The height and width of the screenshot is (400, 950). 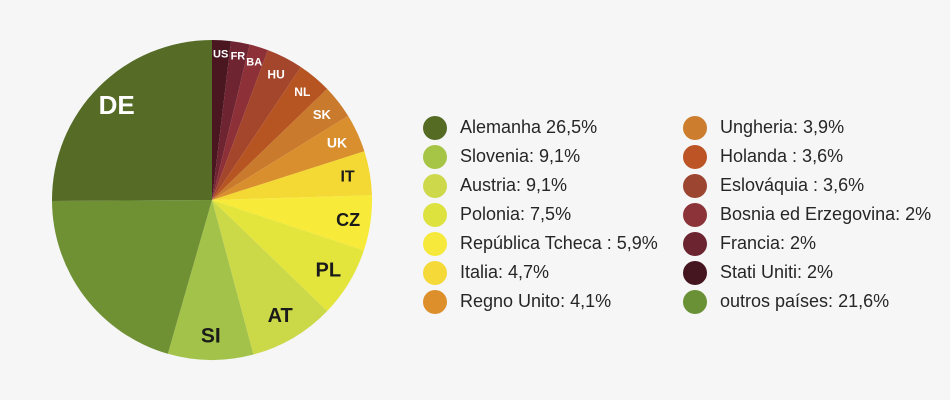 What do you see at coordinates (275, 75) in the screenshot?
I see `pie-slice-label-hu: HU` at bounding box center [275, 75].